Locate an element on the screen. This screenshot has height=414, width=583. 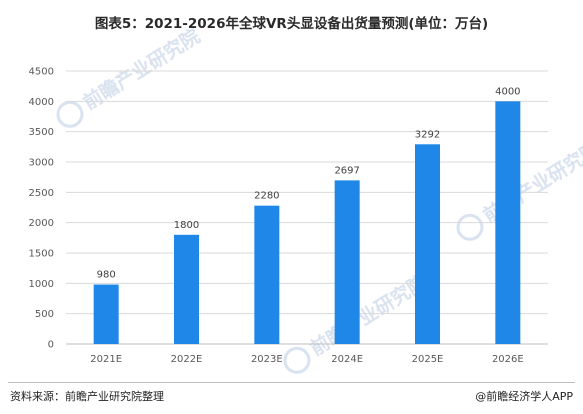
y-tick-label: 3500 is located at coordinates (41, 132).